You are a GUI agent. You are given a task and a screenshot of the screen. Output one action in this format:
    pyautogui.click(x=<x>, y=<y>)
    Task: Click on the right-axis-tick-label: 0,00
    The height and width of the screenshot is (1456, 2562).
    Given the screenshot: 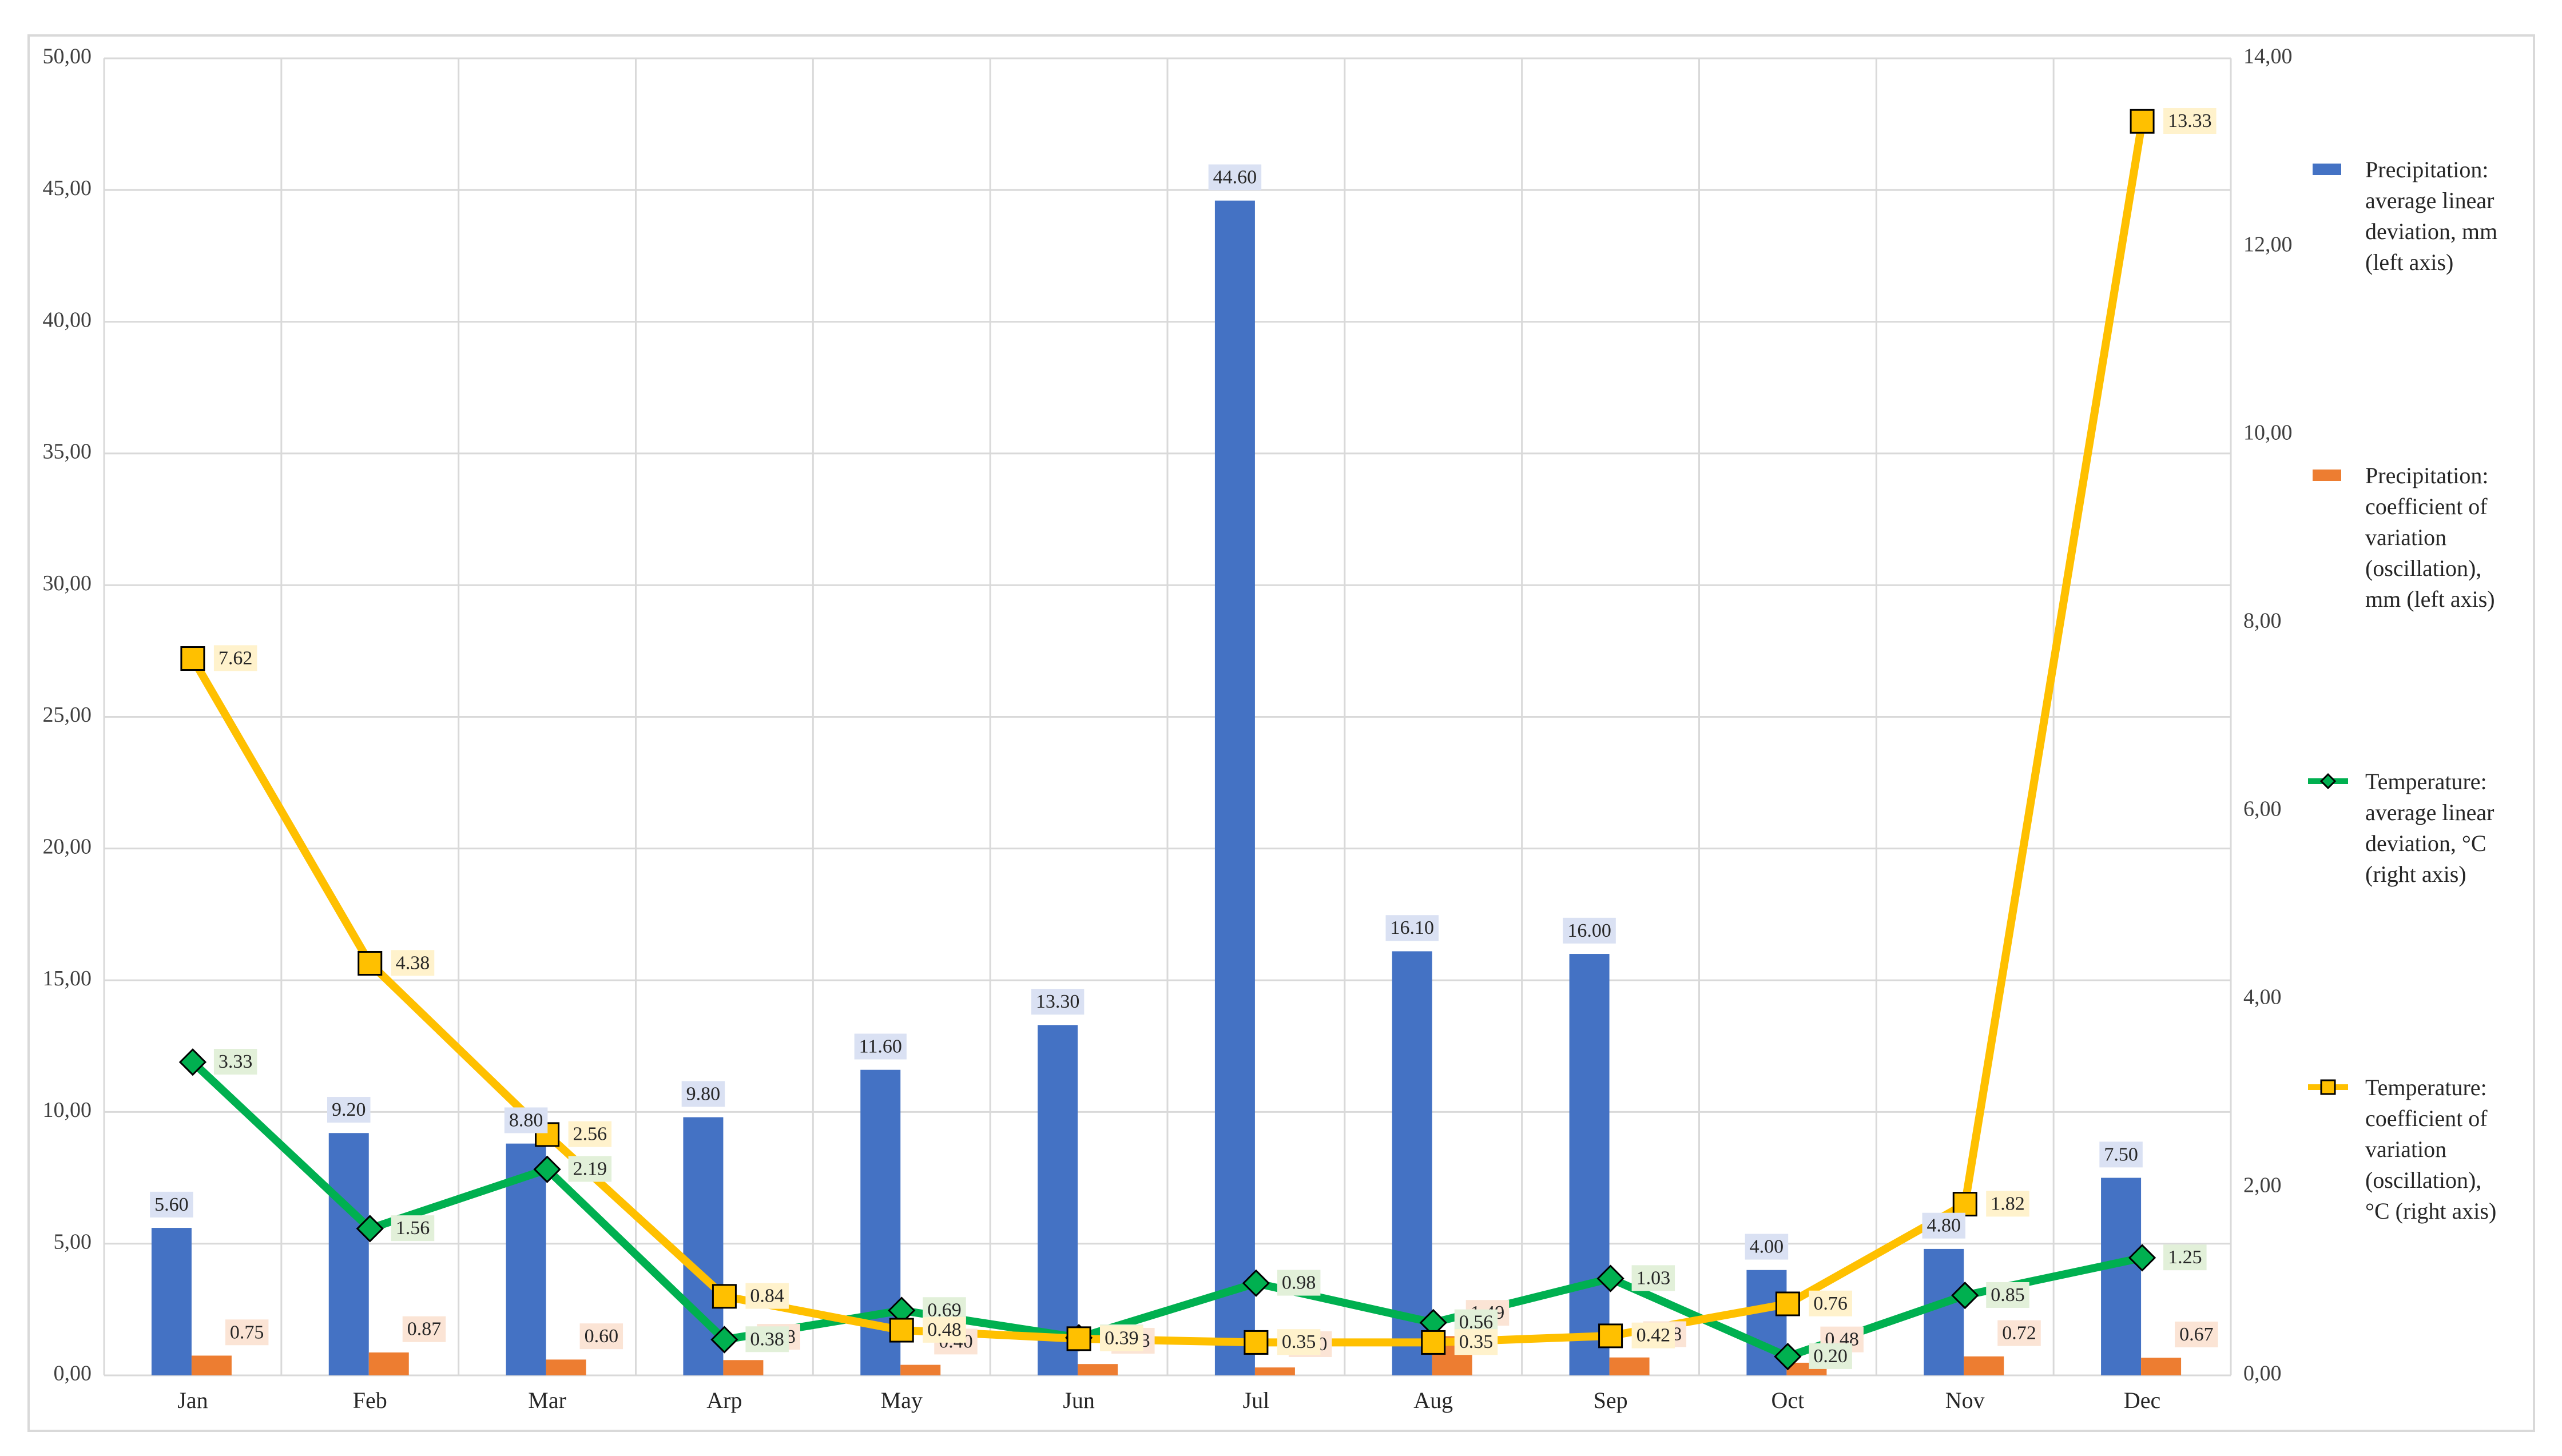 What is the action you would take?
    pyautogui.click(x=2262, y=1374)
    